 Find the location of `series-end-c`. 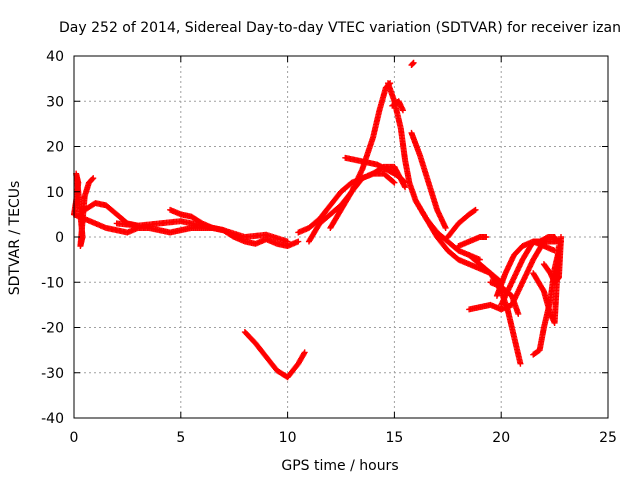

series-end-c is located at coordinates (545, 239).